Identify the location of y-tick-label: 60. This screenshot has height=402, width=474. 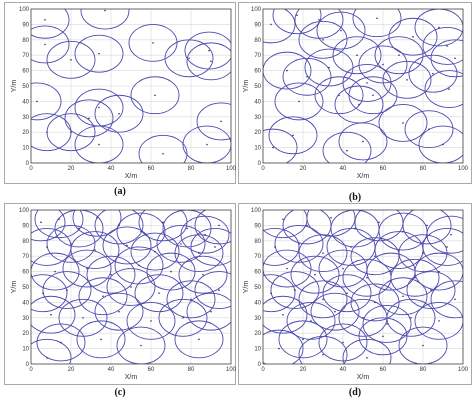
(257, 273).